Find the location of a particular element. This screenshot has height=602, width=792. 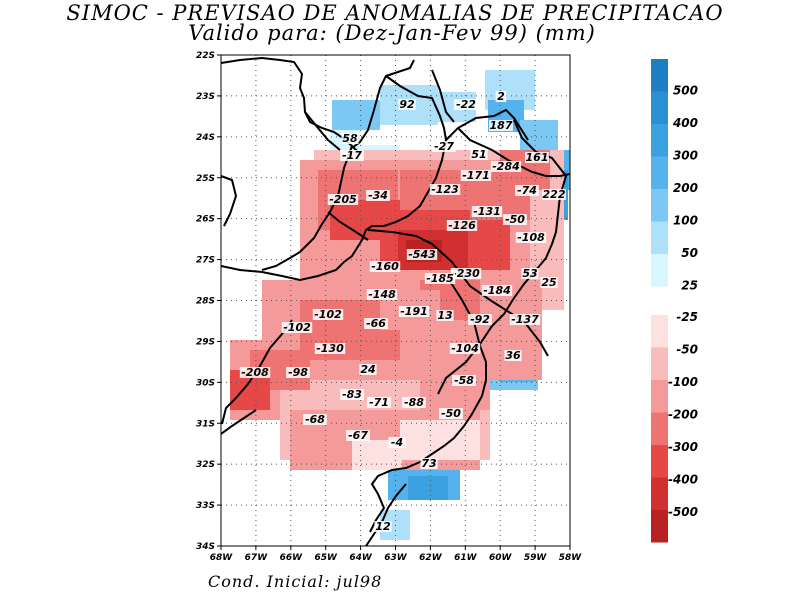

contour-value: 36 is located at coordinates (513, 355).